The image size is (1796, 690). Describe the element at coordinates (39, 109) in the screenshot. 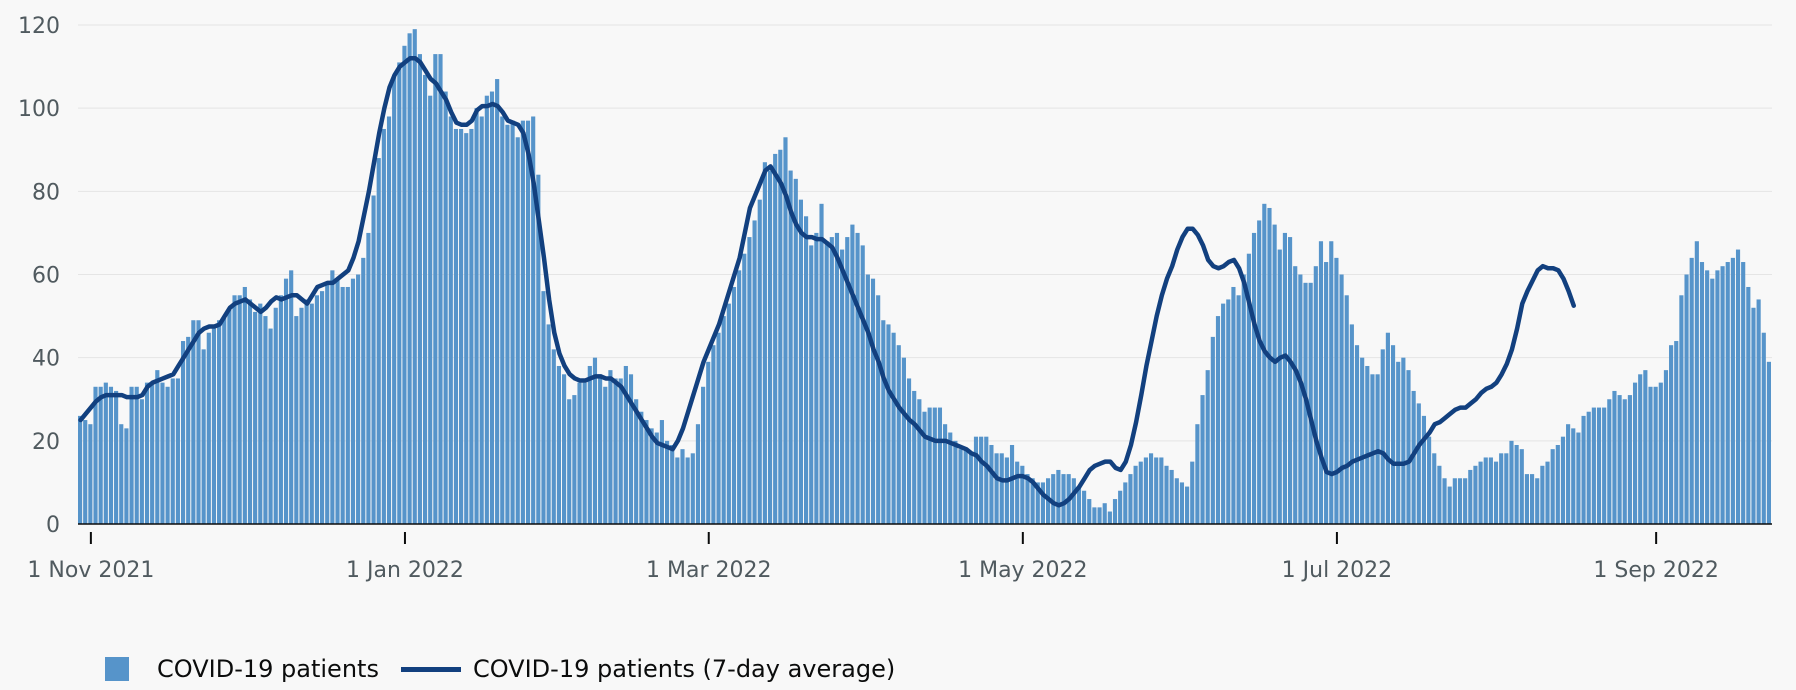

I see `y-tick-label: 100` at that location.